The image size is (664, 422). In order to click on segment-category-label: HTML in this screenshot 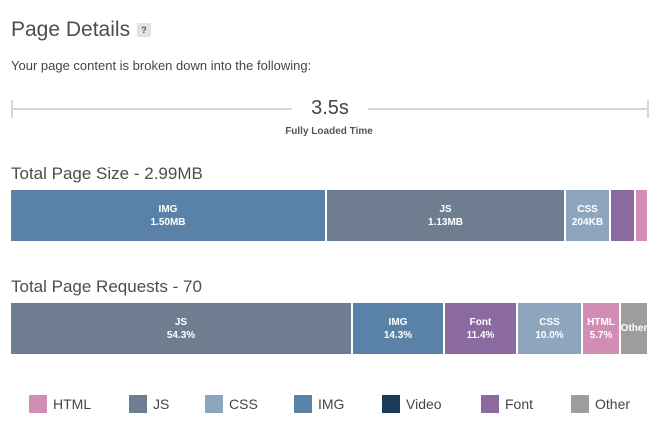, I will do `click(601, 322)`.